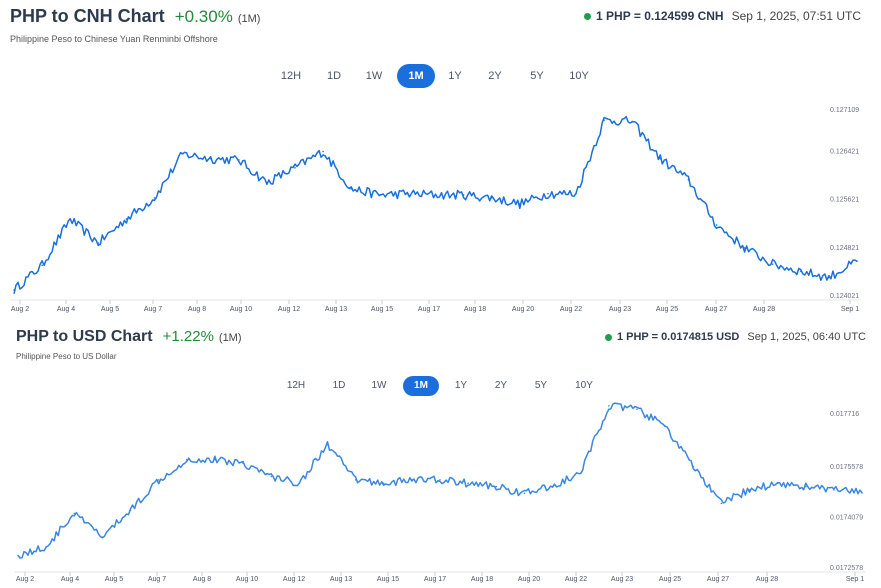  Describe the element at coordinates (844, 200) in the screenshot. I see `y-tick-label: 0.125621` at that location.